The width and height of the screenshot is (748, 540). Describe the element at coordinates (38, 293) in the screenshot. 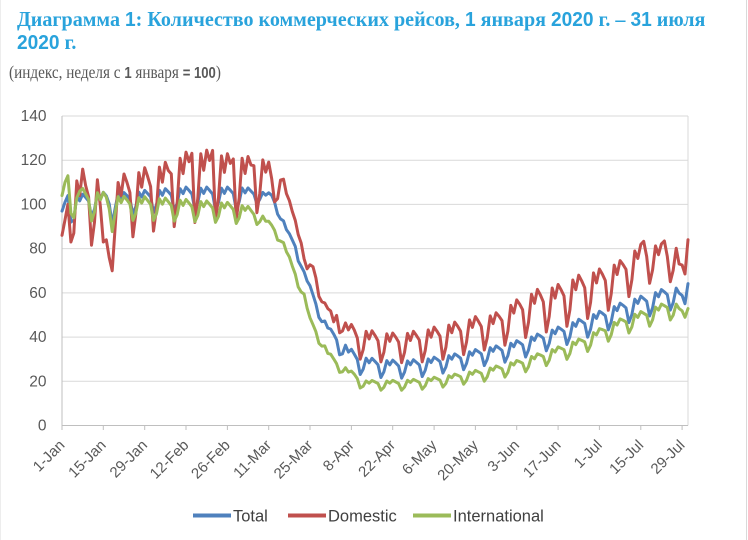

I see `svg-text: 60` at that location.